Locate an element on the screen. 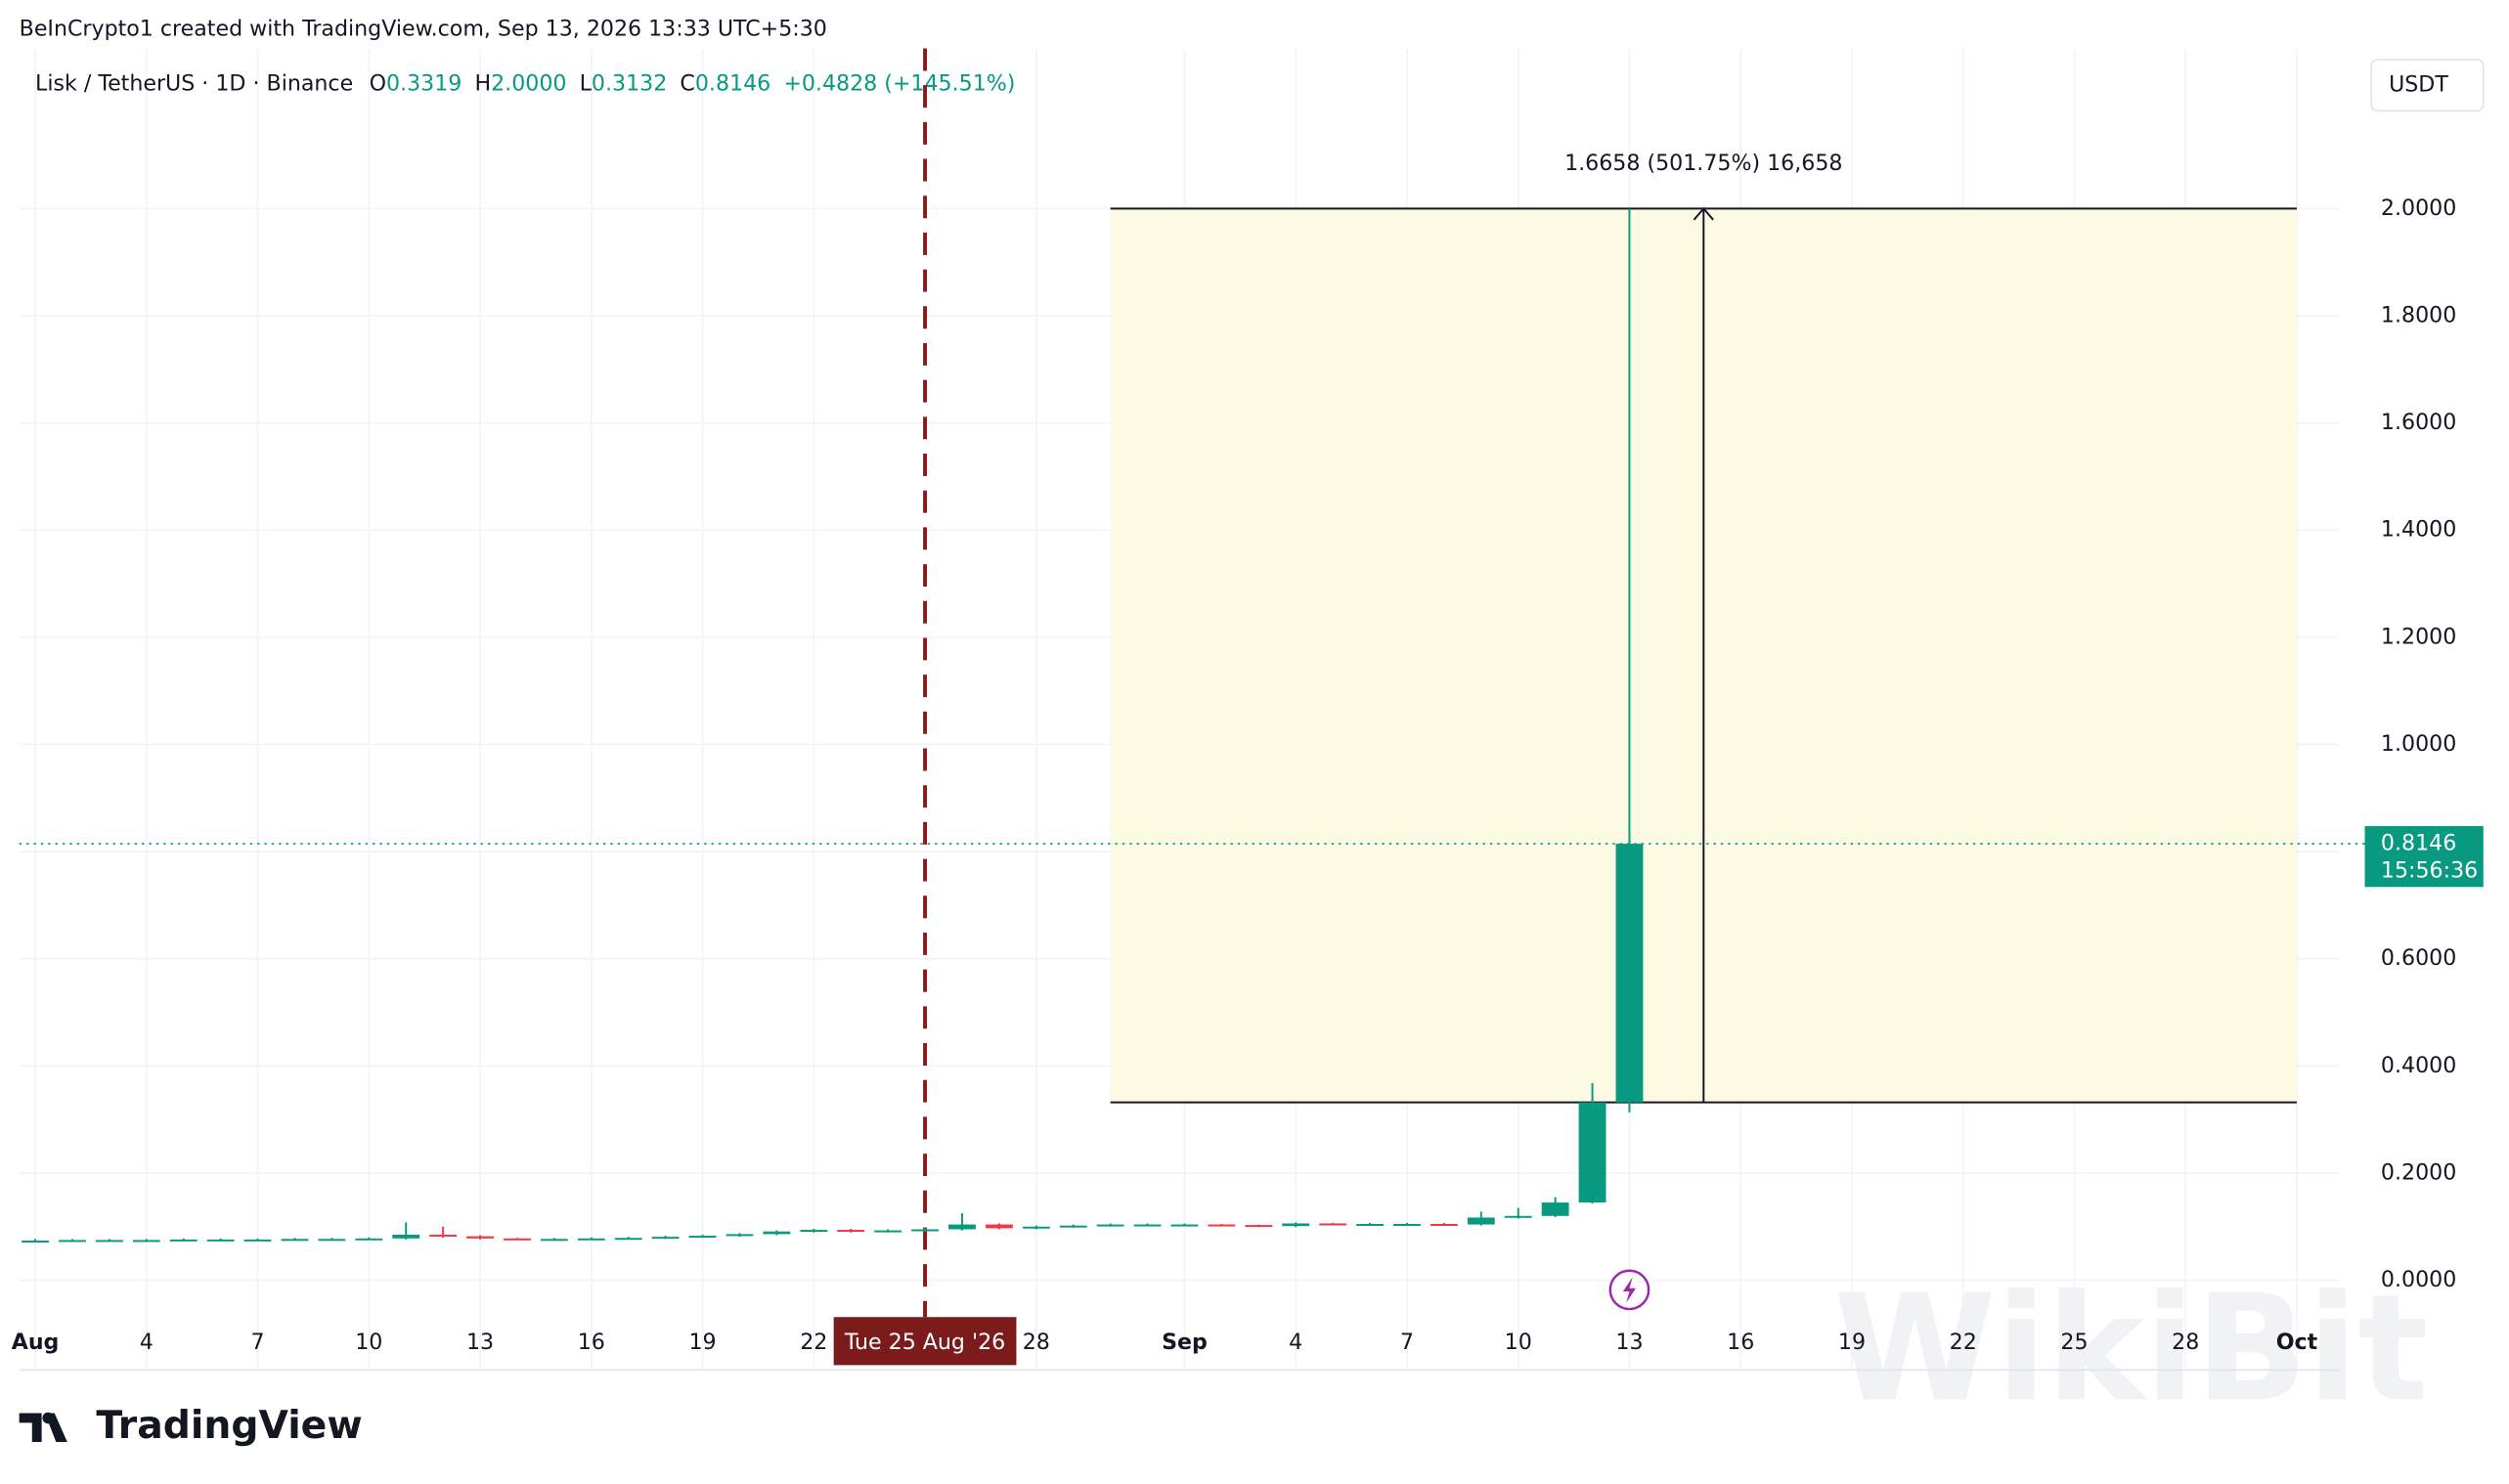 The image size is (2509, 1484). y-tick-label: 1.4000 is located at coordinates (2418, 530).